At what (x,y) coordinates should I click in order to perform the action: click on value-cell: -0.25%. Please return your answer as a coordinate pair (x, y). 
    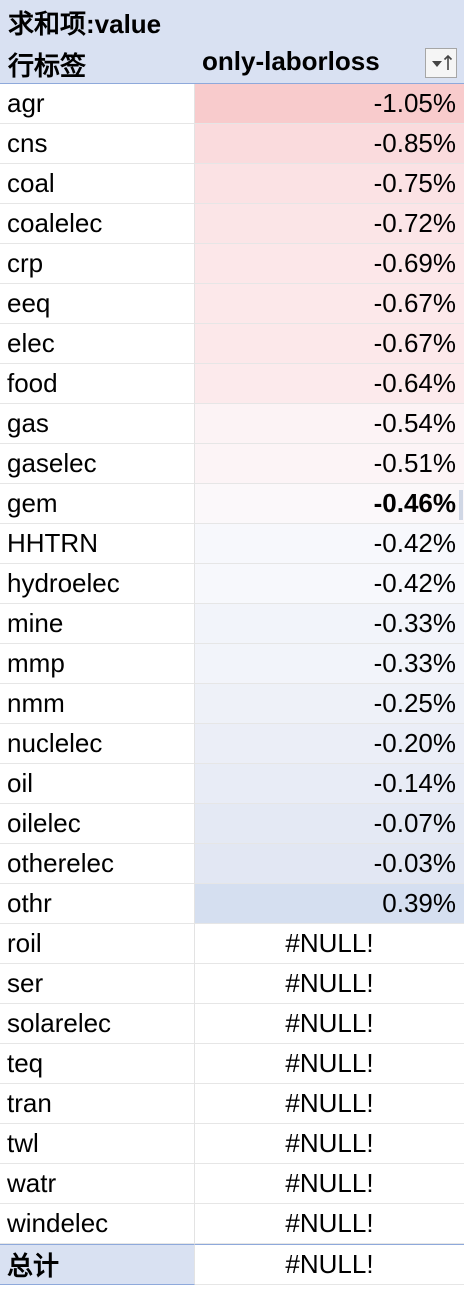
    Looking at the image, I should click on (329, 704).